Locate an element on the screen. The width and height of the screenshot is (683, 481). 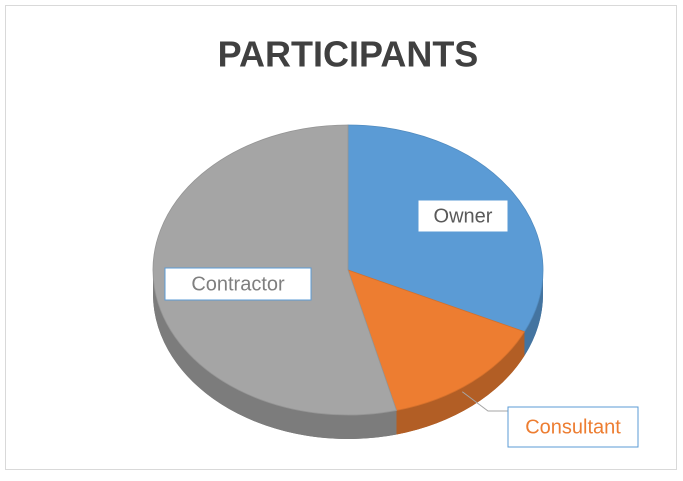
slice-top is located at coordinates (436, 340).